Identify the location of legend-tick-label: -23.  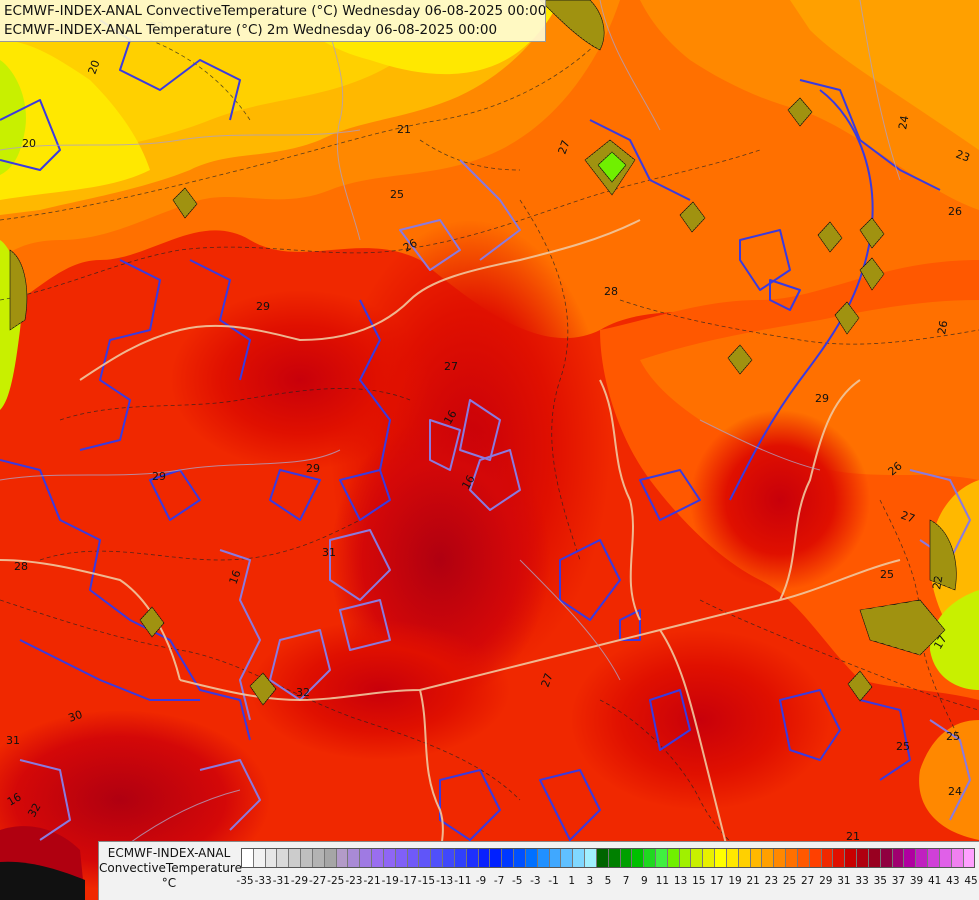
(354, 881).